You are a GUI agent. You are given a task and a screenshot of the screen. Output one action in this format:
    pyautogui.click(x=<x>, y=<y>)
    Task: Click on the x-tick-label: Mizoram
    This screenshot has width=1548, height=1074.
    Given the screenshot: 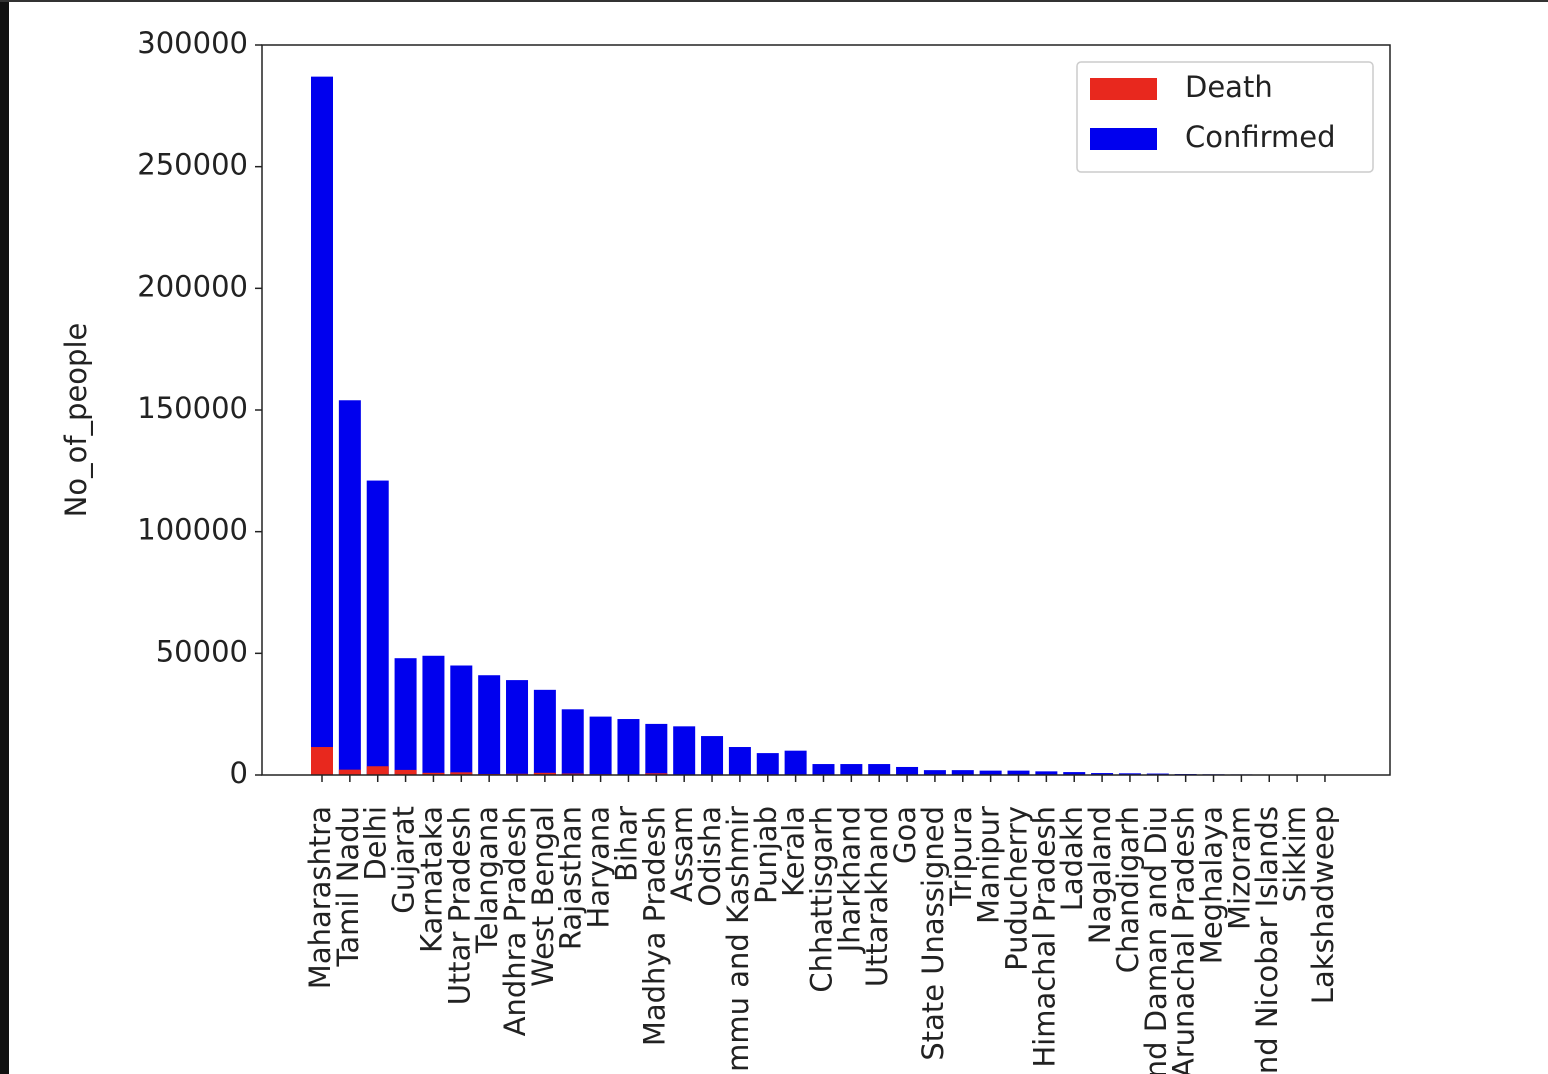 What is the action you would take?
    pyautogui.click(x=1239, y=868)
    